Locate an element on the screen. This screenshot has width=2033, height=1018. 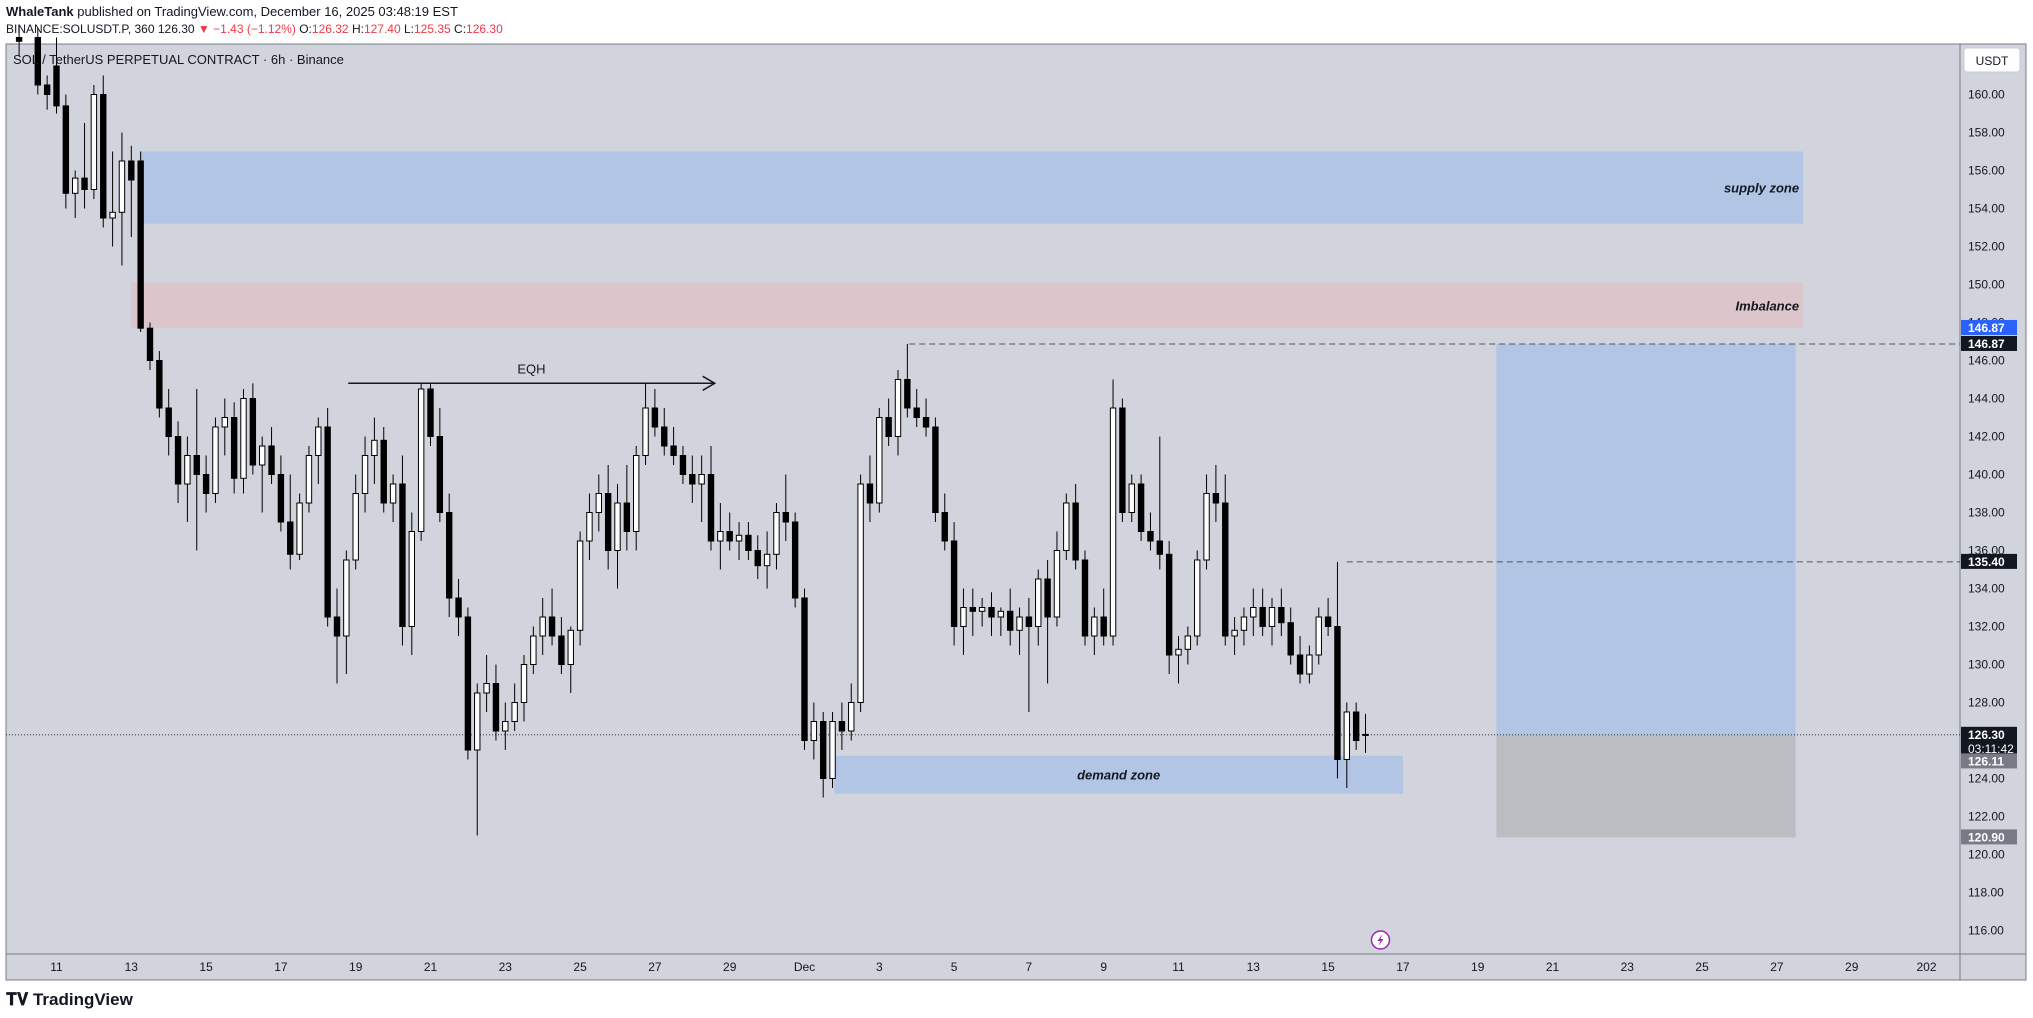
price-axis-background is located at coordinates (1993, 499).